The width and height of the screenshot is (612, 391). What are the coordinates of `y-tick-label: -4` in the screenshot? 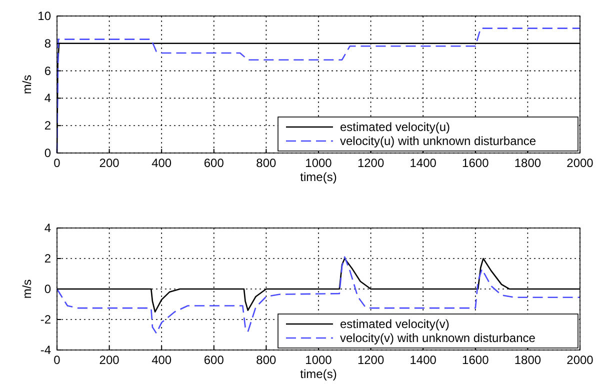 It's located at (46, 350).